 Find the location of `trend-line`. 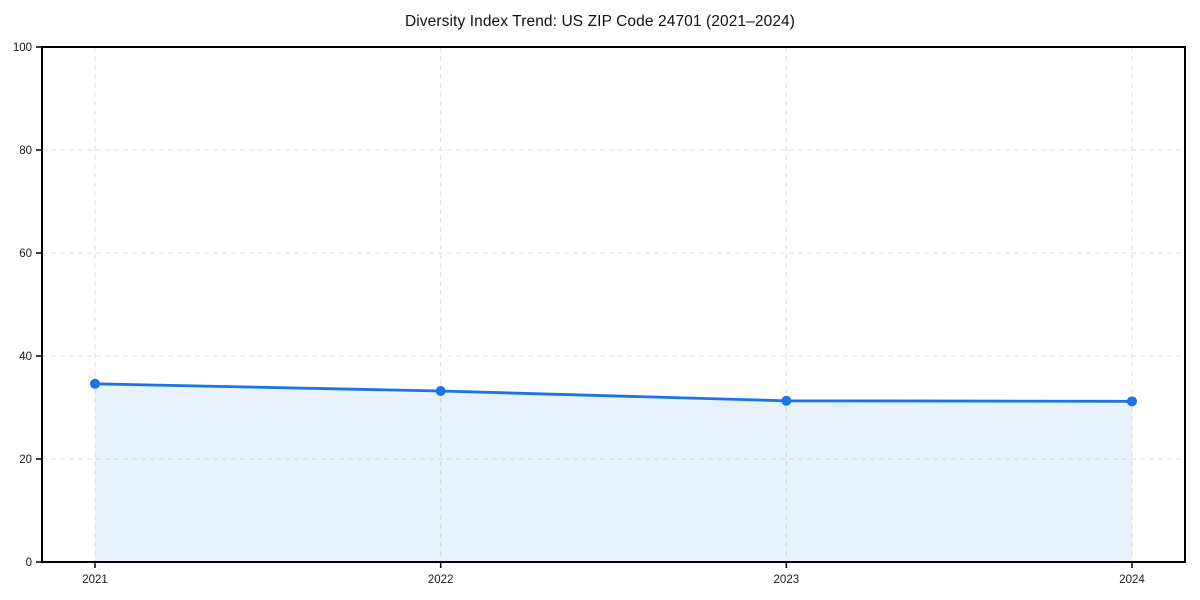

trend-line is located at coordinates (613, 392).